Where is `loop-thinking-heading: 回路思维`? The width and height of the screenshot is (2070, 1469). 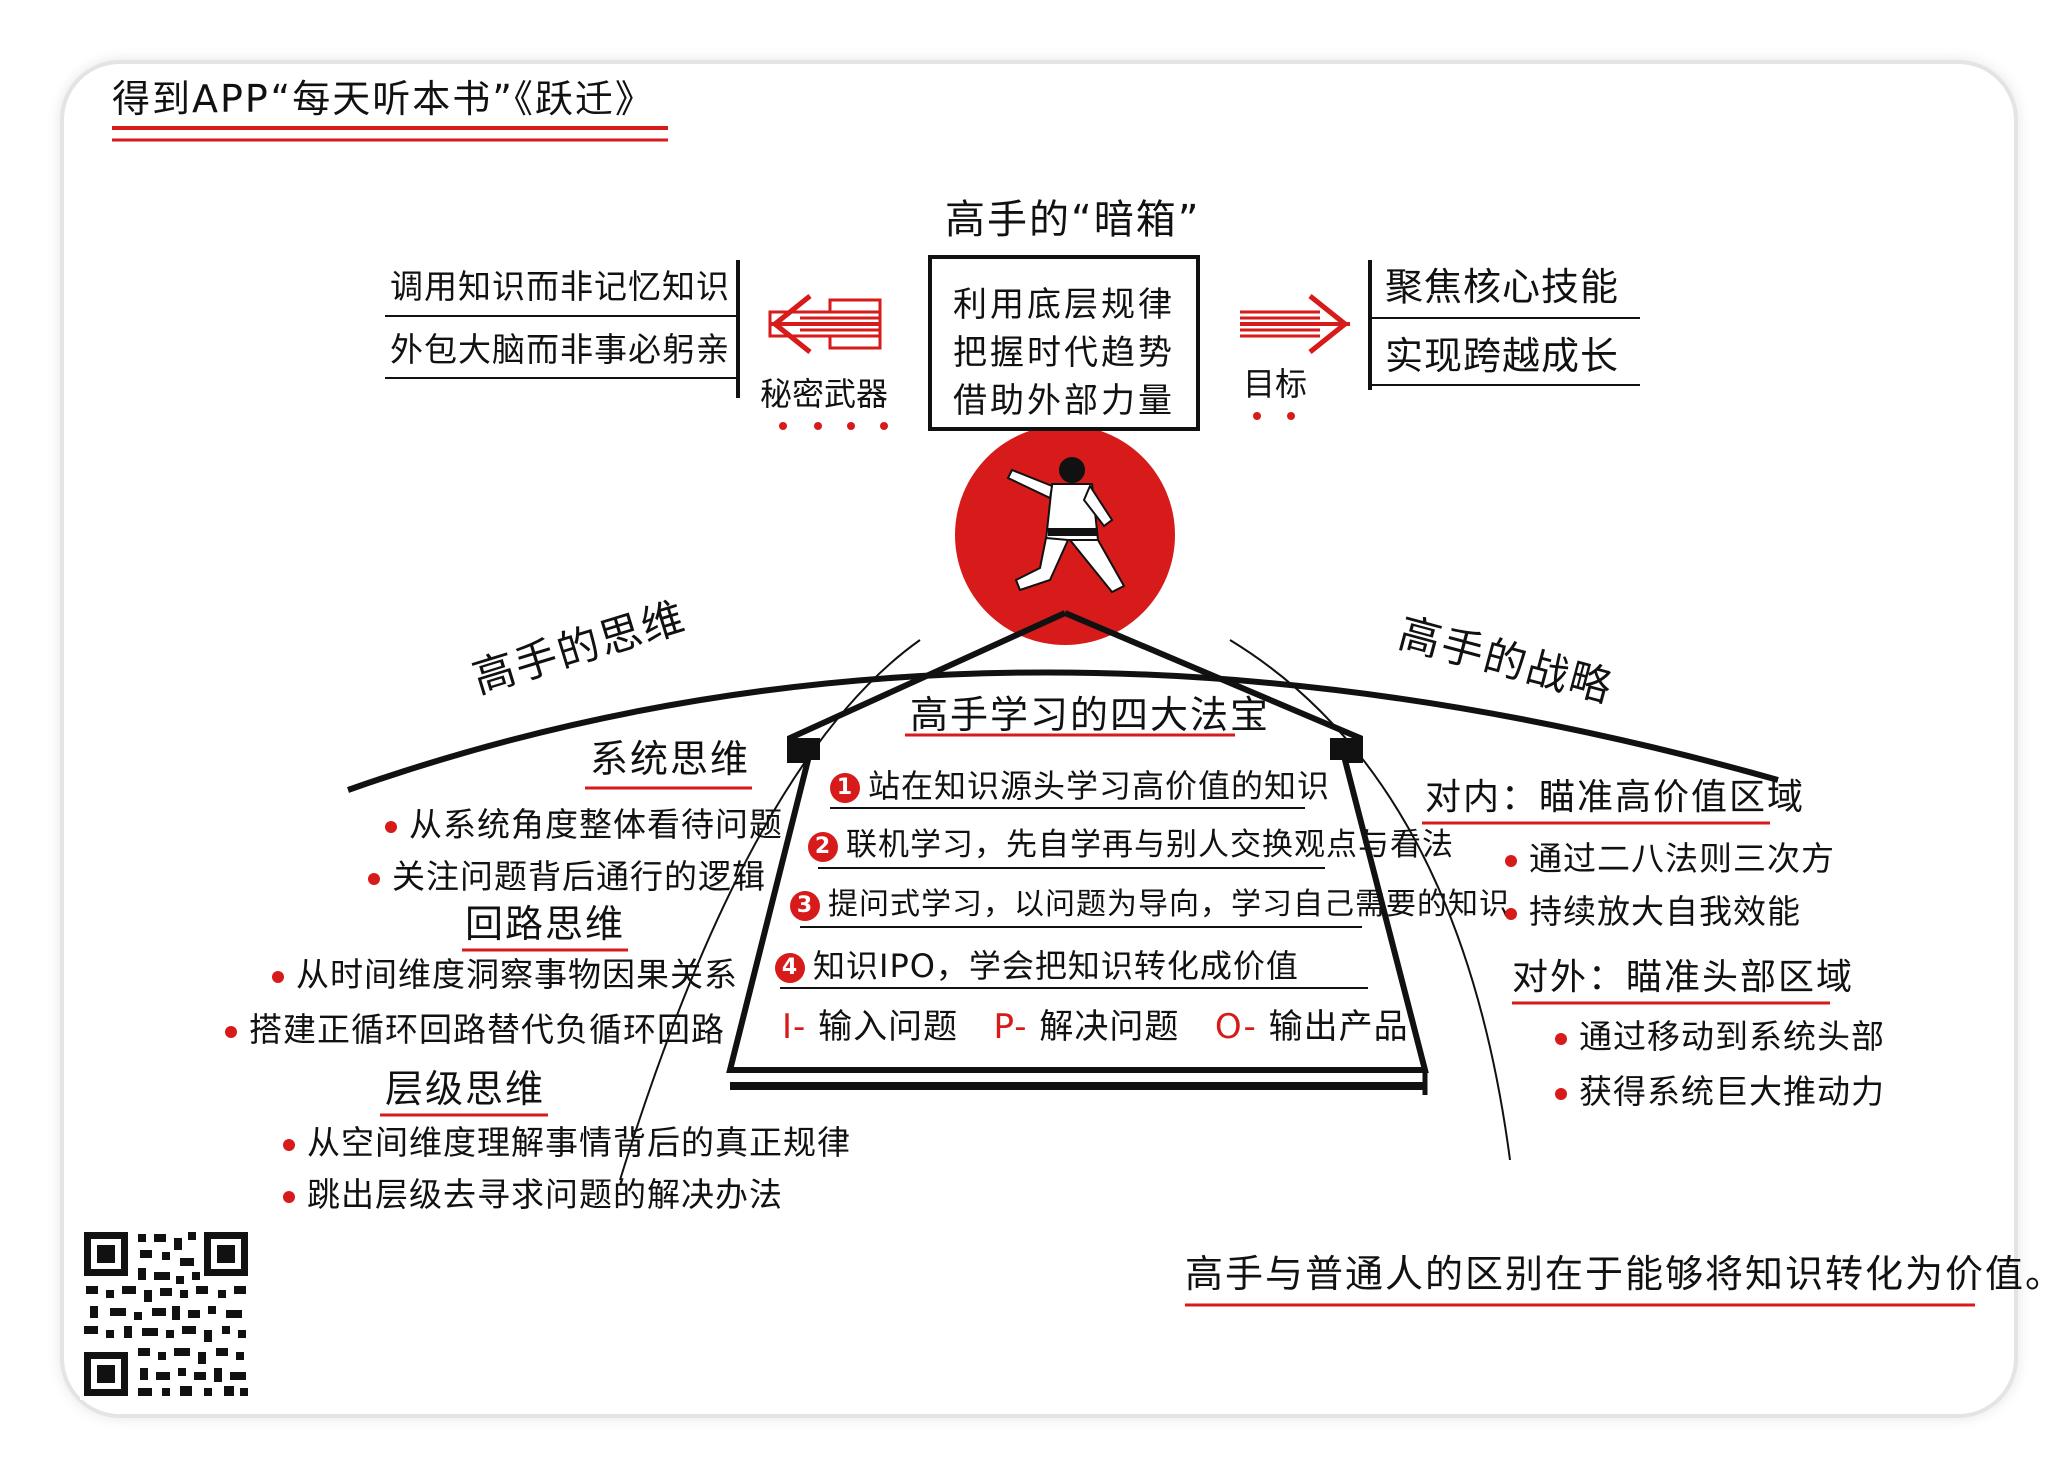
loop-thinking-heading: 回路思维 is located at coordinates (545, 924).